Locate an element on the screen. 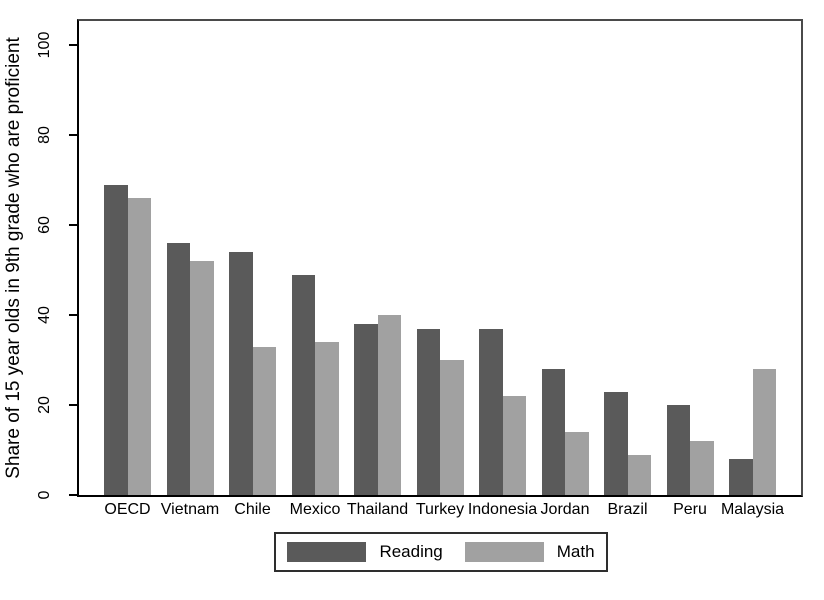  bar-math-thailand is located at coordinates (389, 405).